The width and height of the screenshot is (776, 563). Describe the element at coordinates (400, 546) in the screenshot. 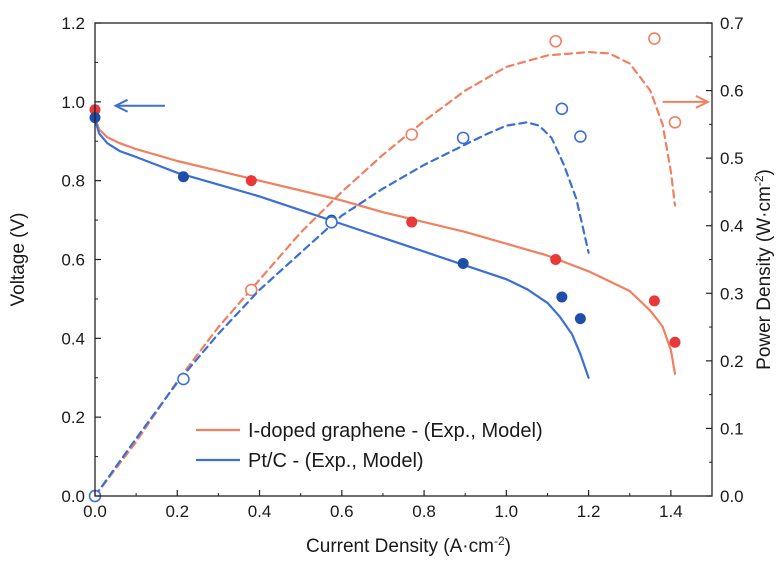

I see `x-axis-title-main: Current Density (A·cm` at that location.